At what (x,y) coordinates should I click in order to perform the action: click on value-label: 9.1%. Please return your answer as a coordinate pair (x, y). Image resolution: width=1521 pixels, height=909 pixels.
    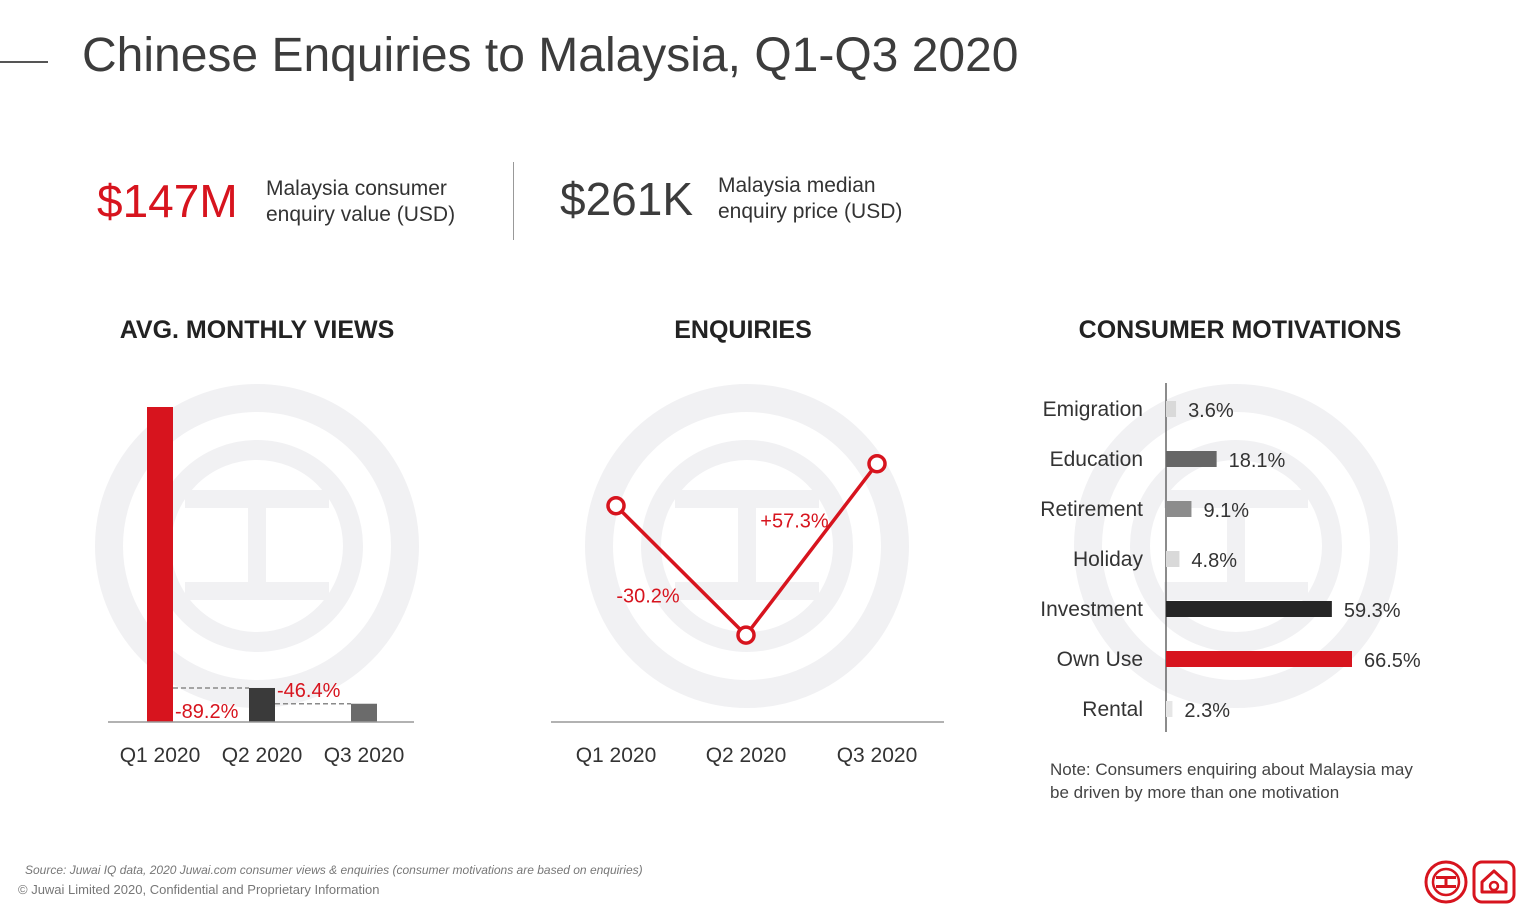
    Looking at the image, I should click on (1226, 511).